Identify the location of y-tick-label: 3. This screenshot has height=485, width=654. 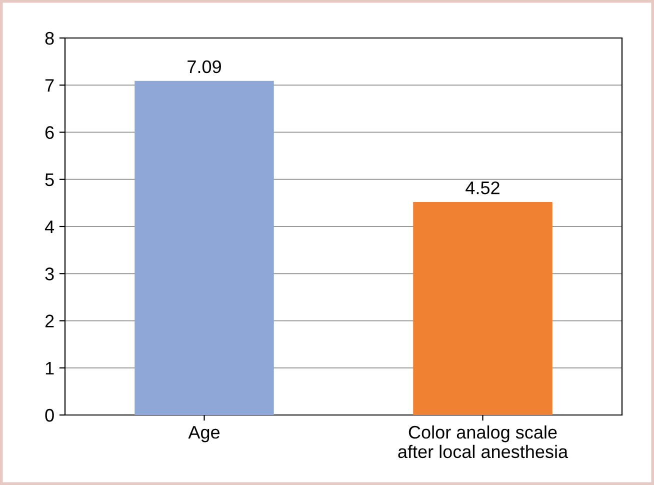
(49, 274).